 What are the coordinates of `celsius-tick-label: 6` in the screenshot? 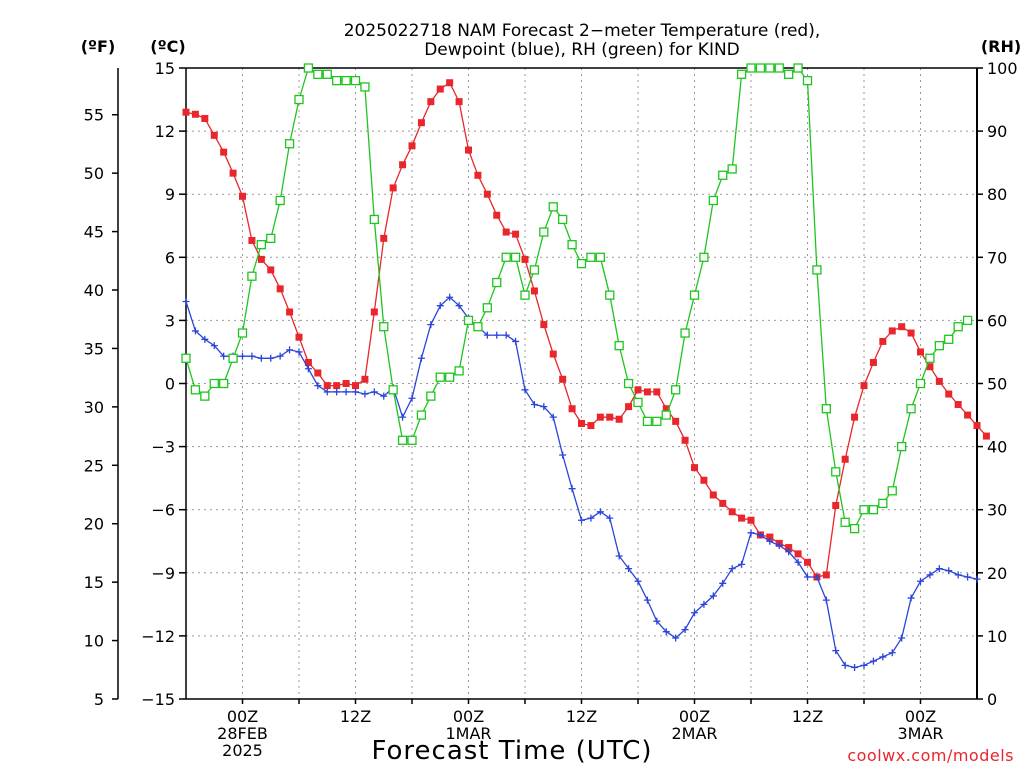 It's located at (170, 257).